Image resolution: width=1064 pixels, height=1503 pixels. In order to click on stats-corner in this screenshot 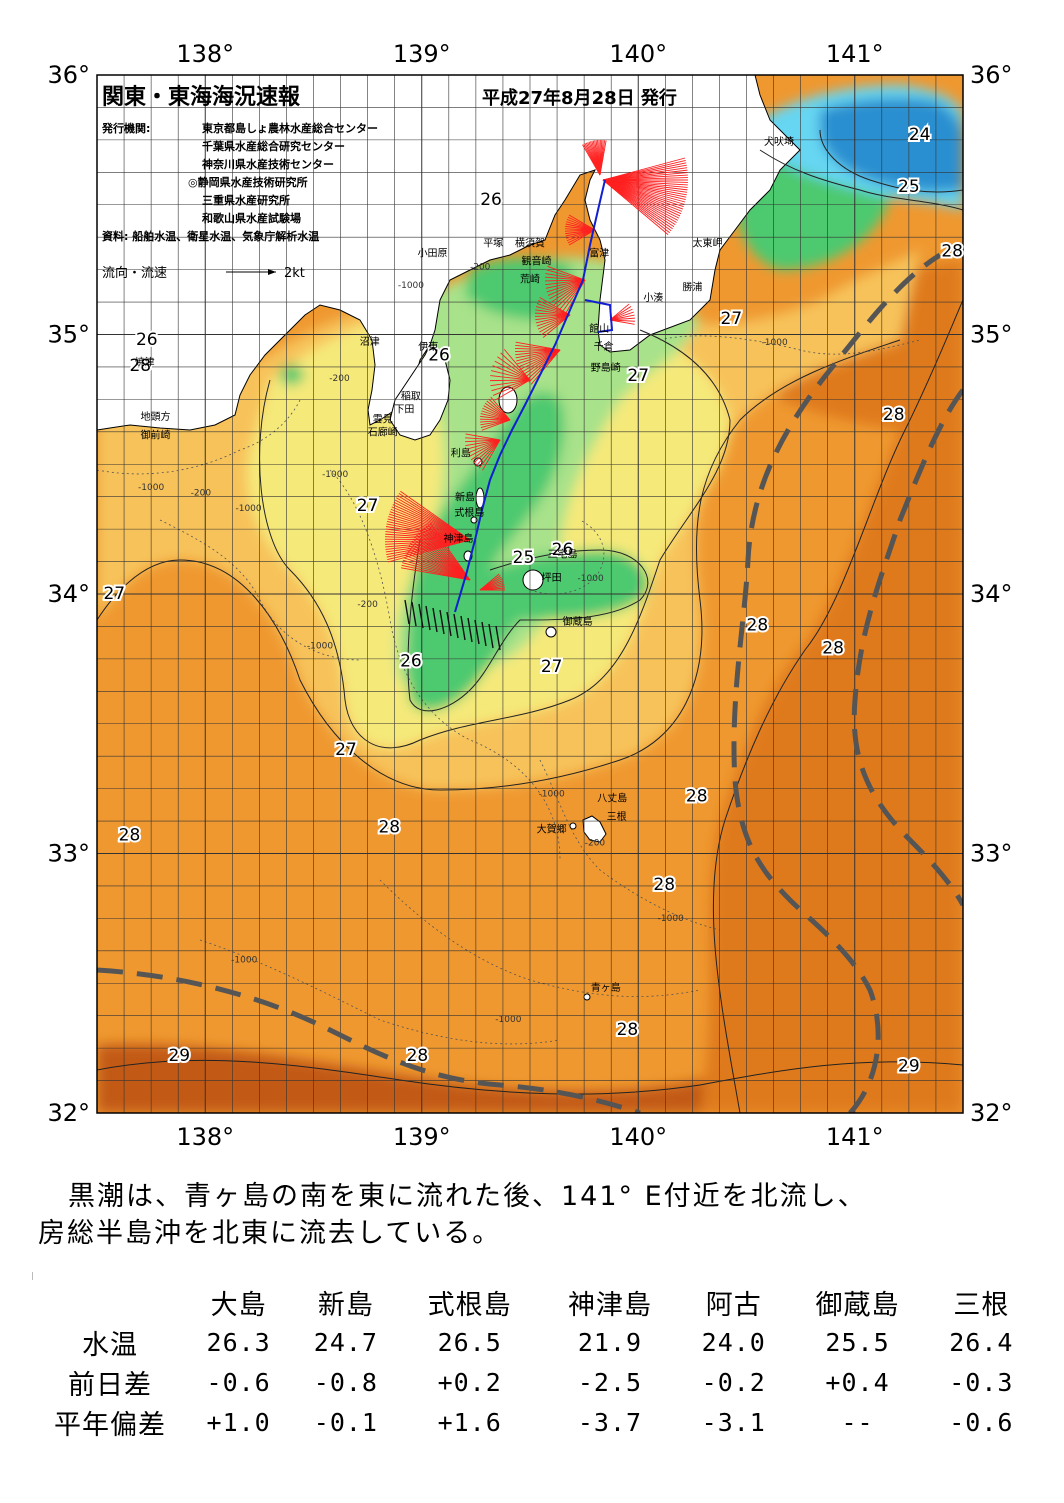, I will do `click(110, 1302)`.